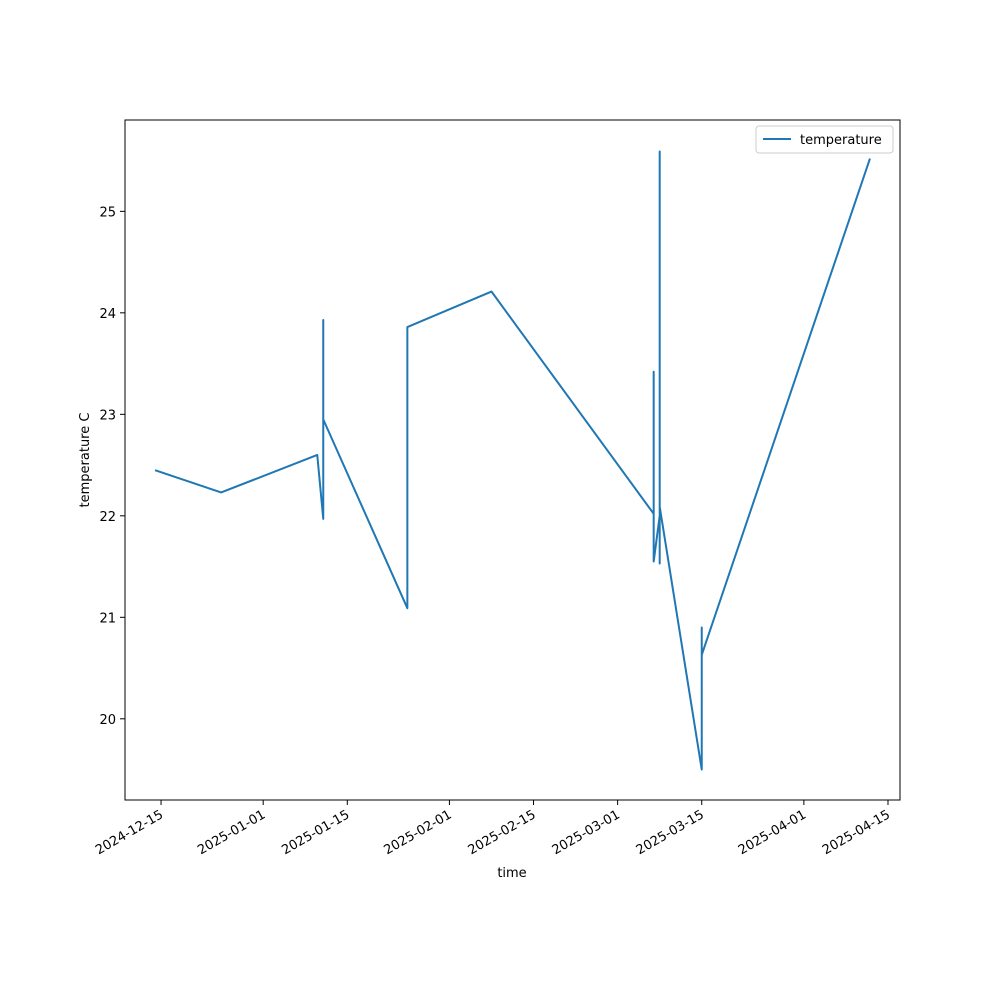 This screenshot has height=1000, width=1000. I want to click on x-tick-label: 2025-01-01, so click(231, 832).